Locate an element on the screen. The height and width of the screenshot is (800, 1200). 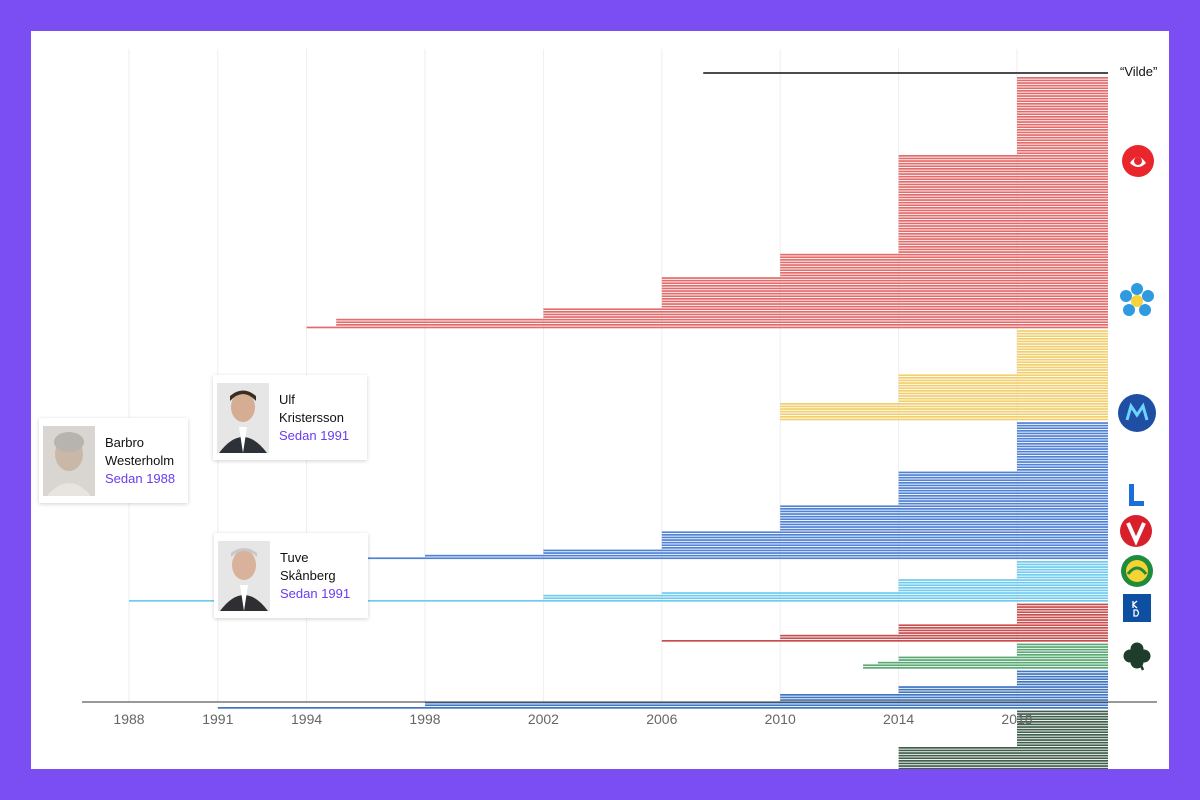
member-card-westerholm: Barbro Westerholm Sedan 1988 is located at coordinates (113, 460).